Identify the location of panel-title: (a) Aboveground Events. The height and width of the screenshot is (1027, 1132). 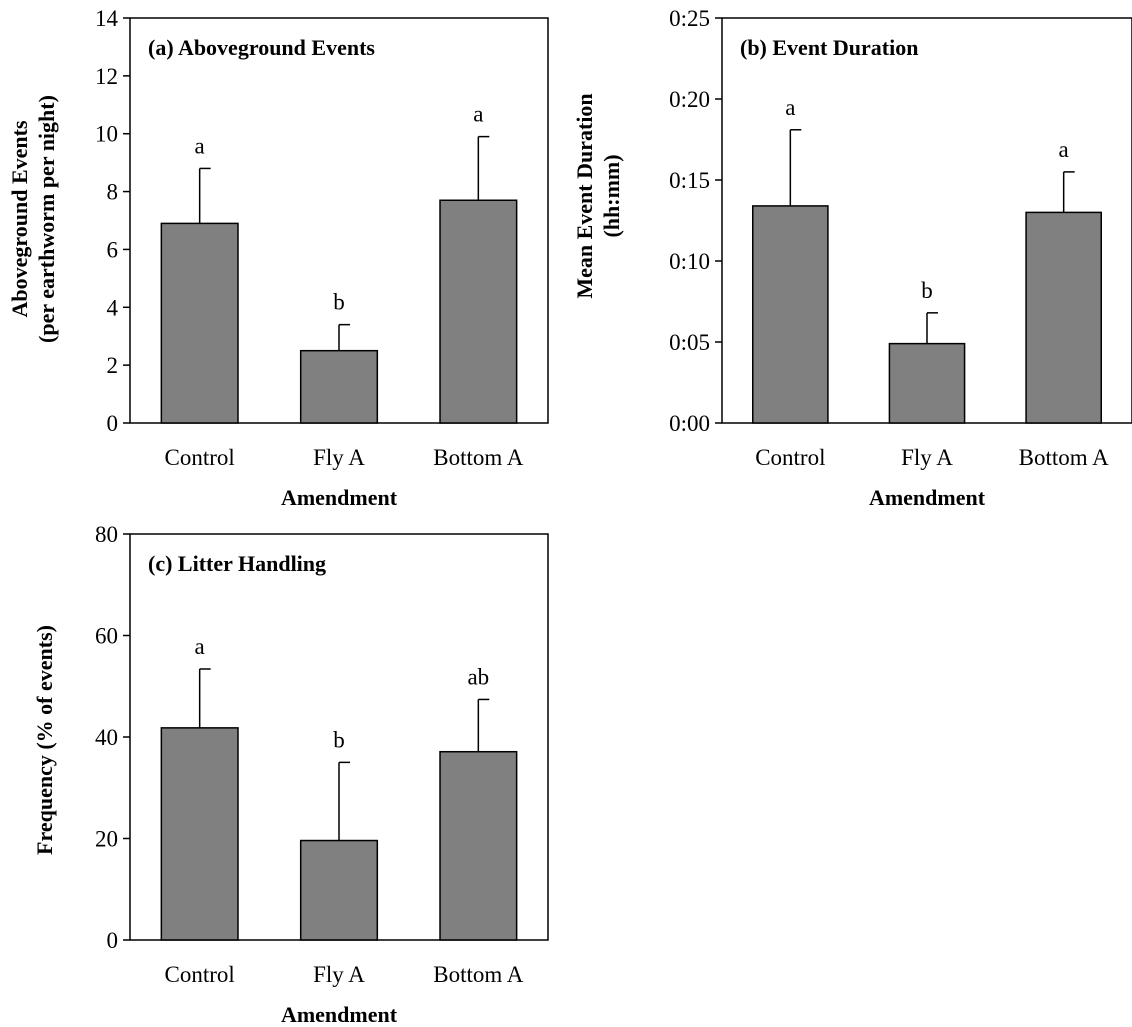
(261, 47).